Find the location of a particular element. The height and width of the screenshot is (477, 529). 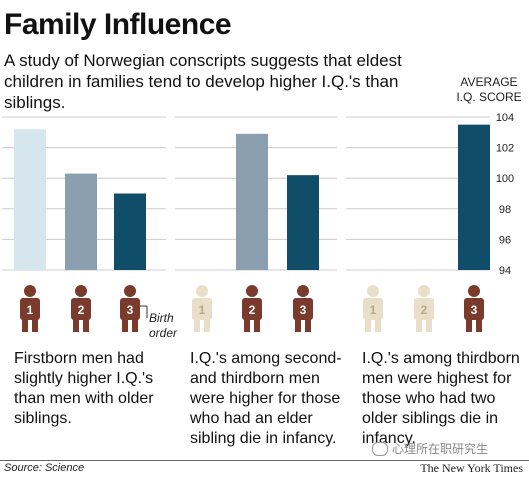

wechat-icon is located at coordinates (380, 448).